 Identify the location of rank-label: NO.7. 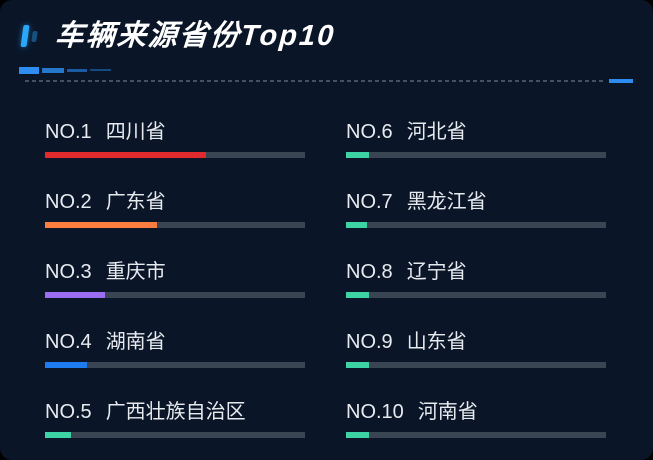
(369, 202).